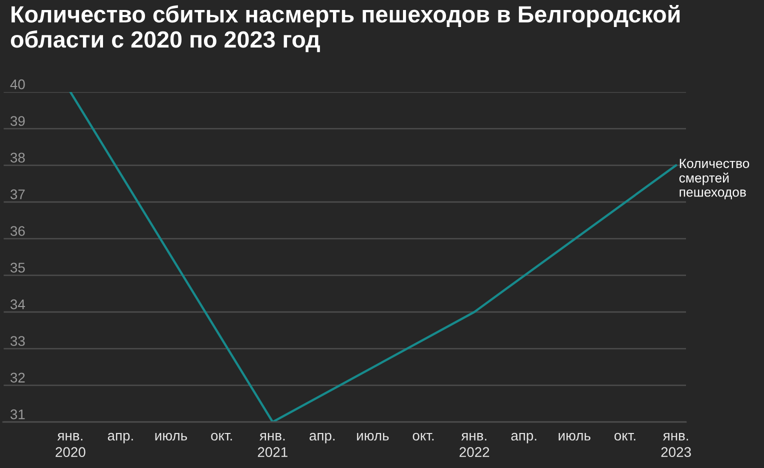  Describe the element at coordinates (273, 445) in the screenshot. I see `x-tick-label: янв. 2021` at that location.